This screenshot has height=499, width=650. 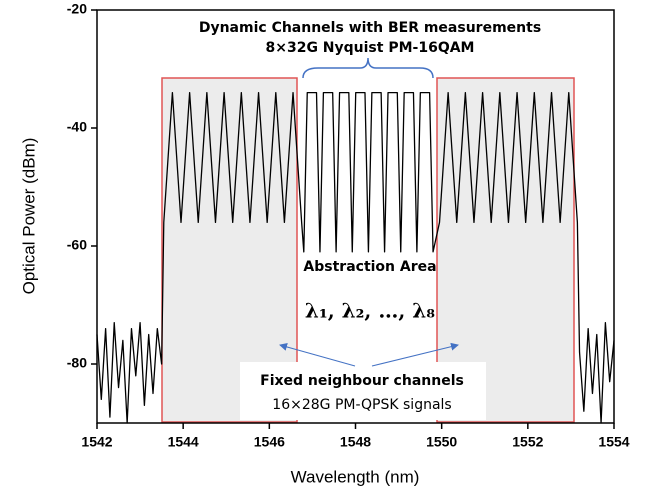 What do you see at coordinates (369, 267) in the screenshot?
I see `annotation: Abstraction Area` at bounding box center [369, 267].